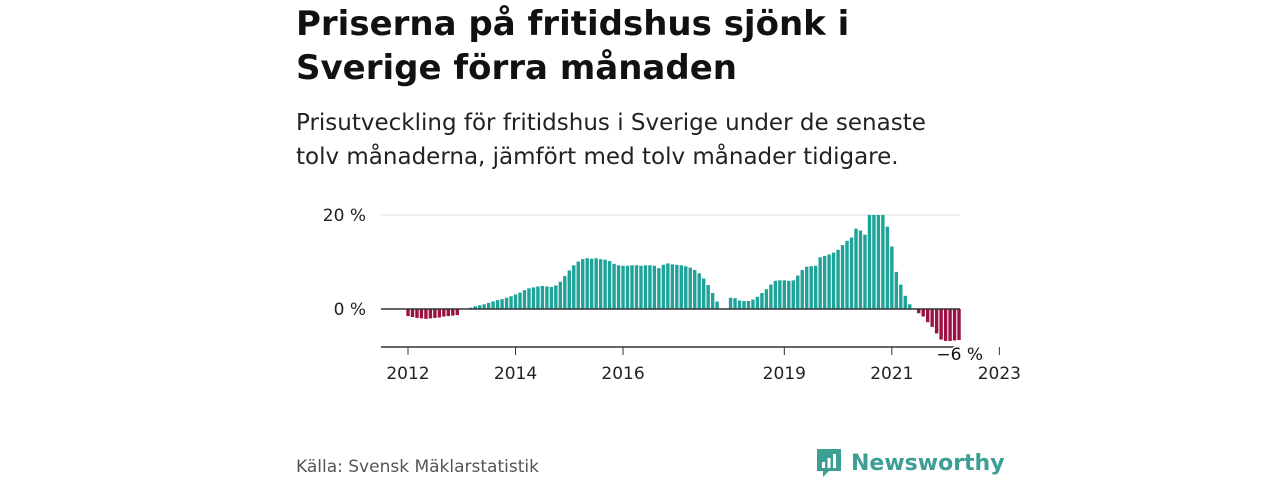  Describe the element at coordinates (344, 216) in the screenshot. I see `y-tick-label: 20 %` at that location.